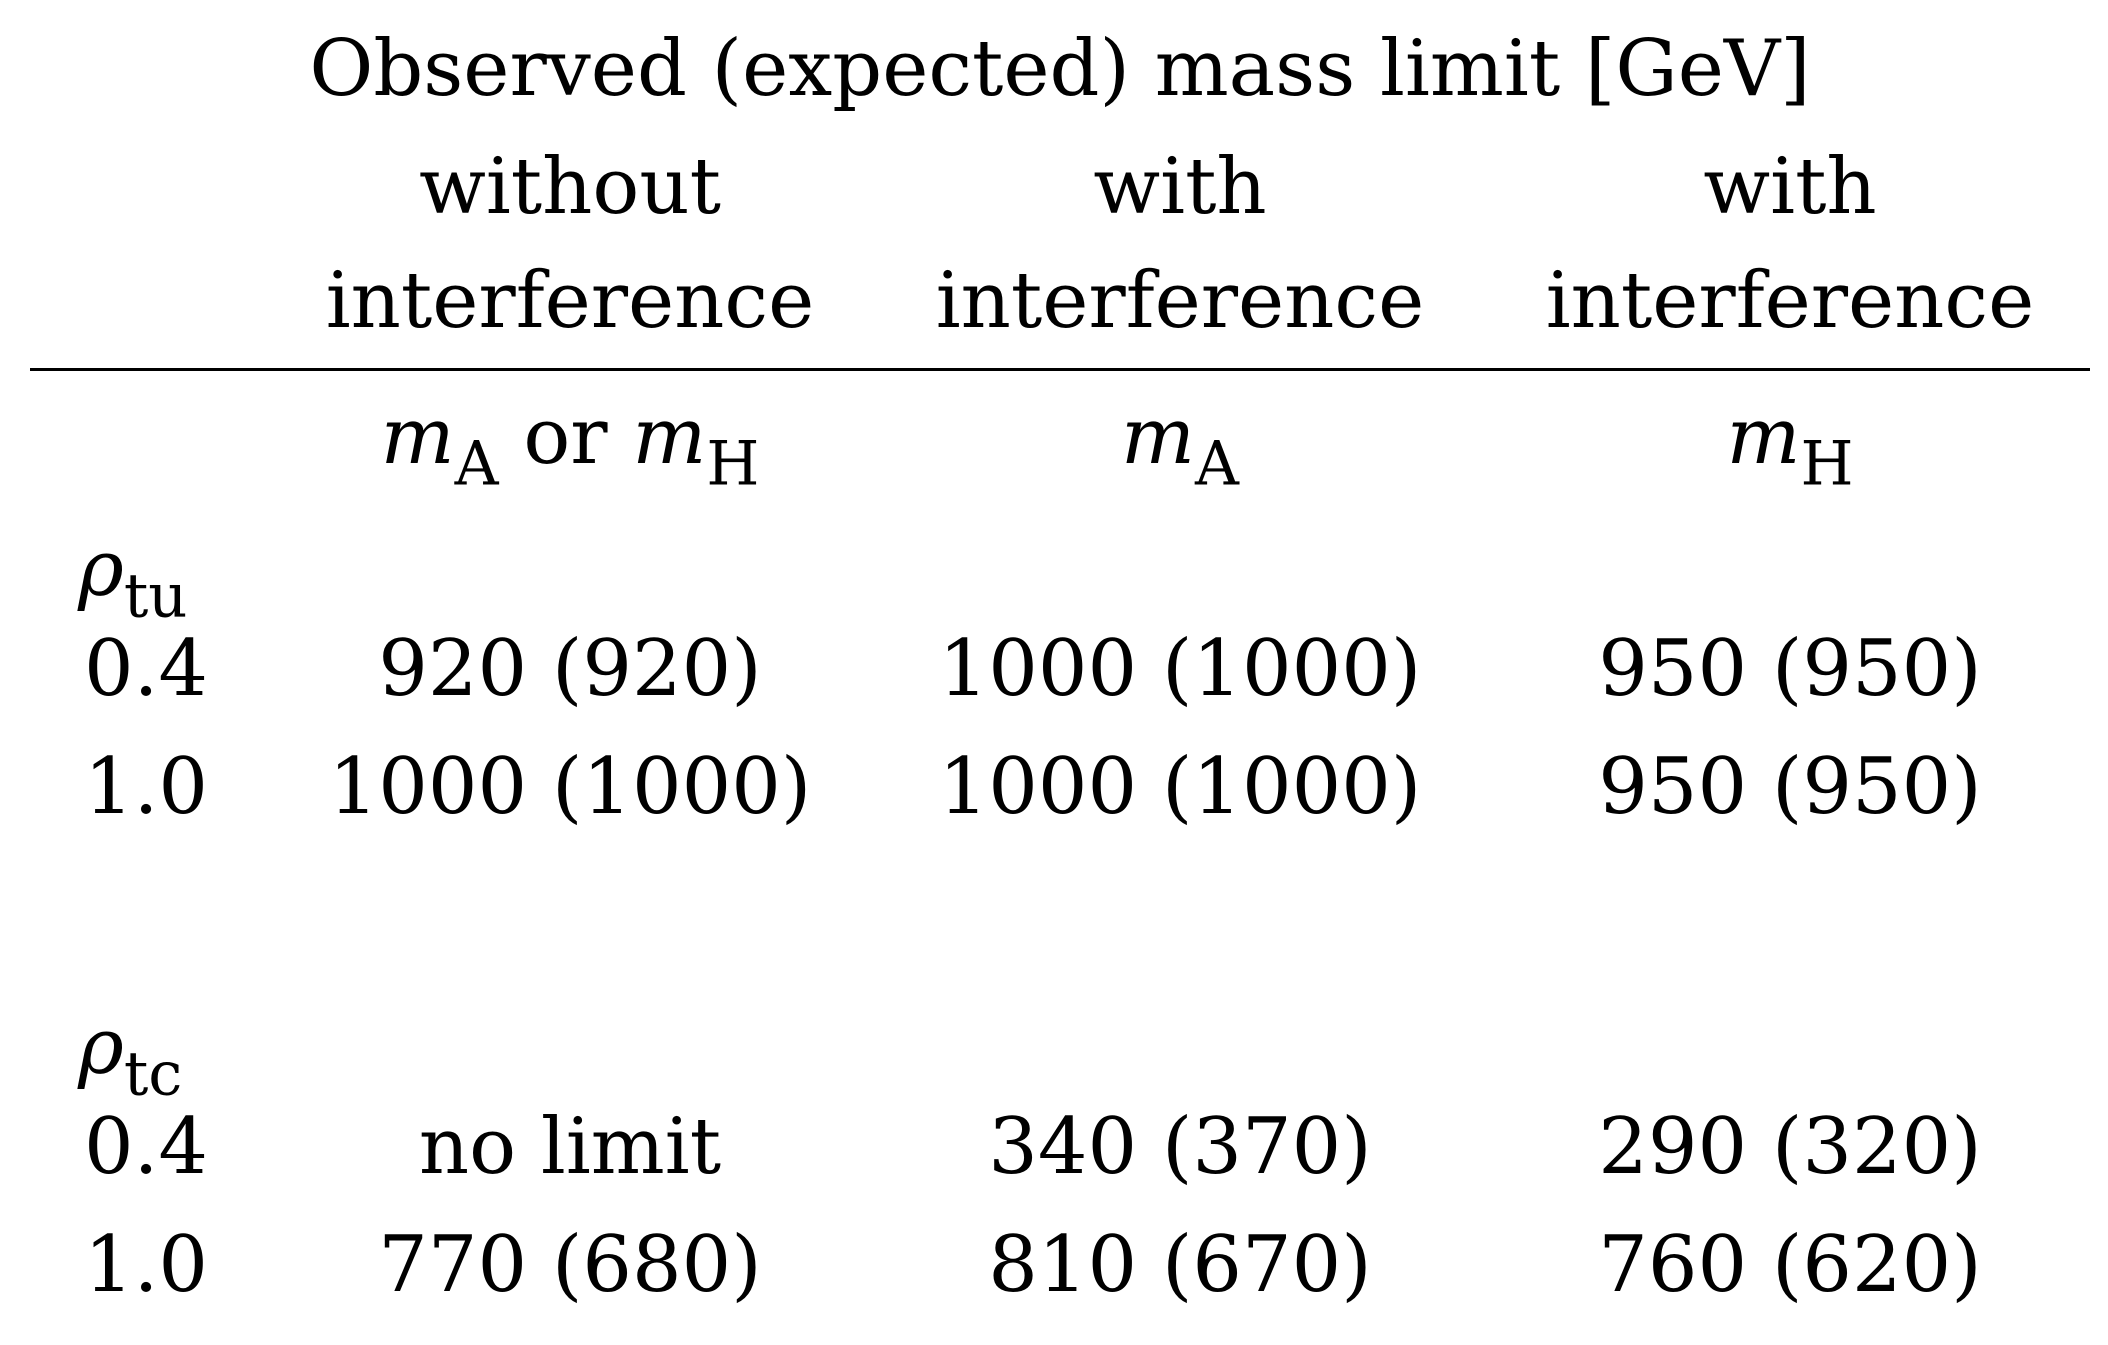 This screenshot has width=2108, height=1345. What do you see at coordinates (1180, 187) in the screenshot?
I see `col2-header-line1: with` at bounding box center [1180, 187].